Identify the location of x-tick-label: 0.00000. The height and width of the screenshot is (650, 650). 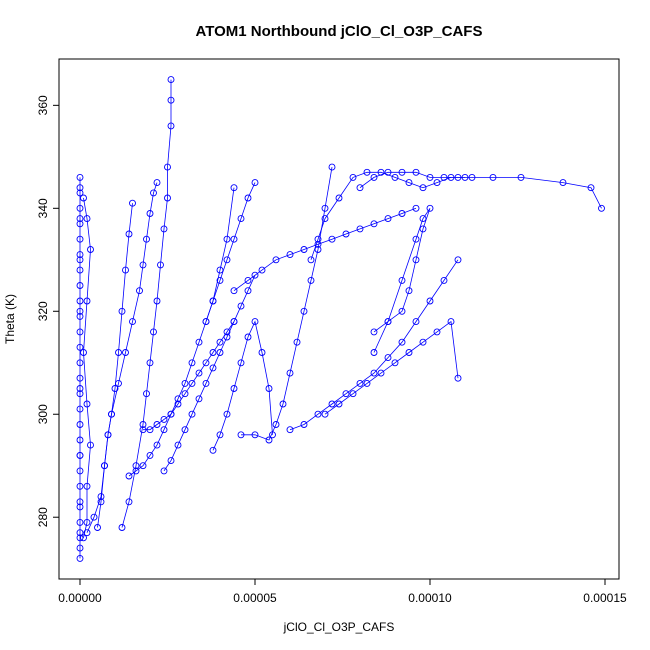
(80, 598).